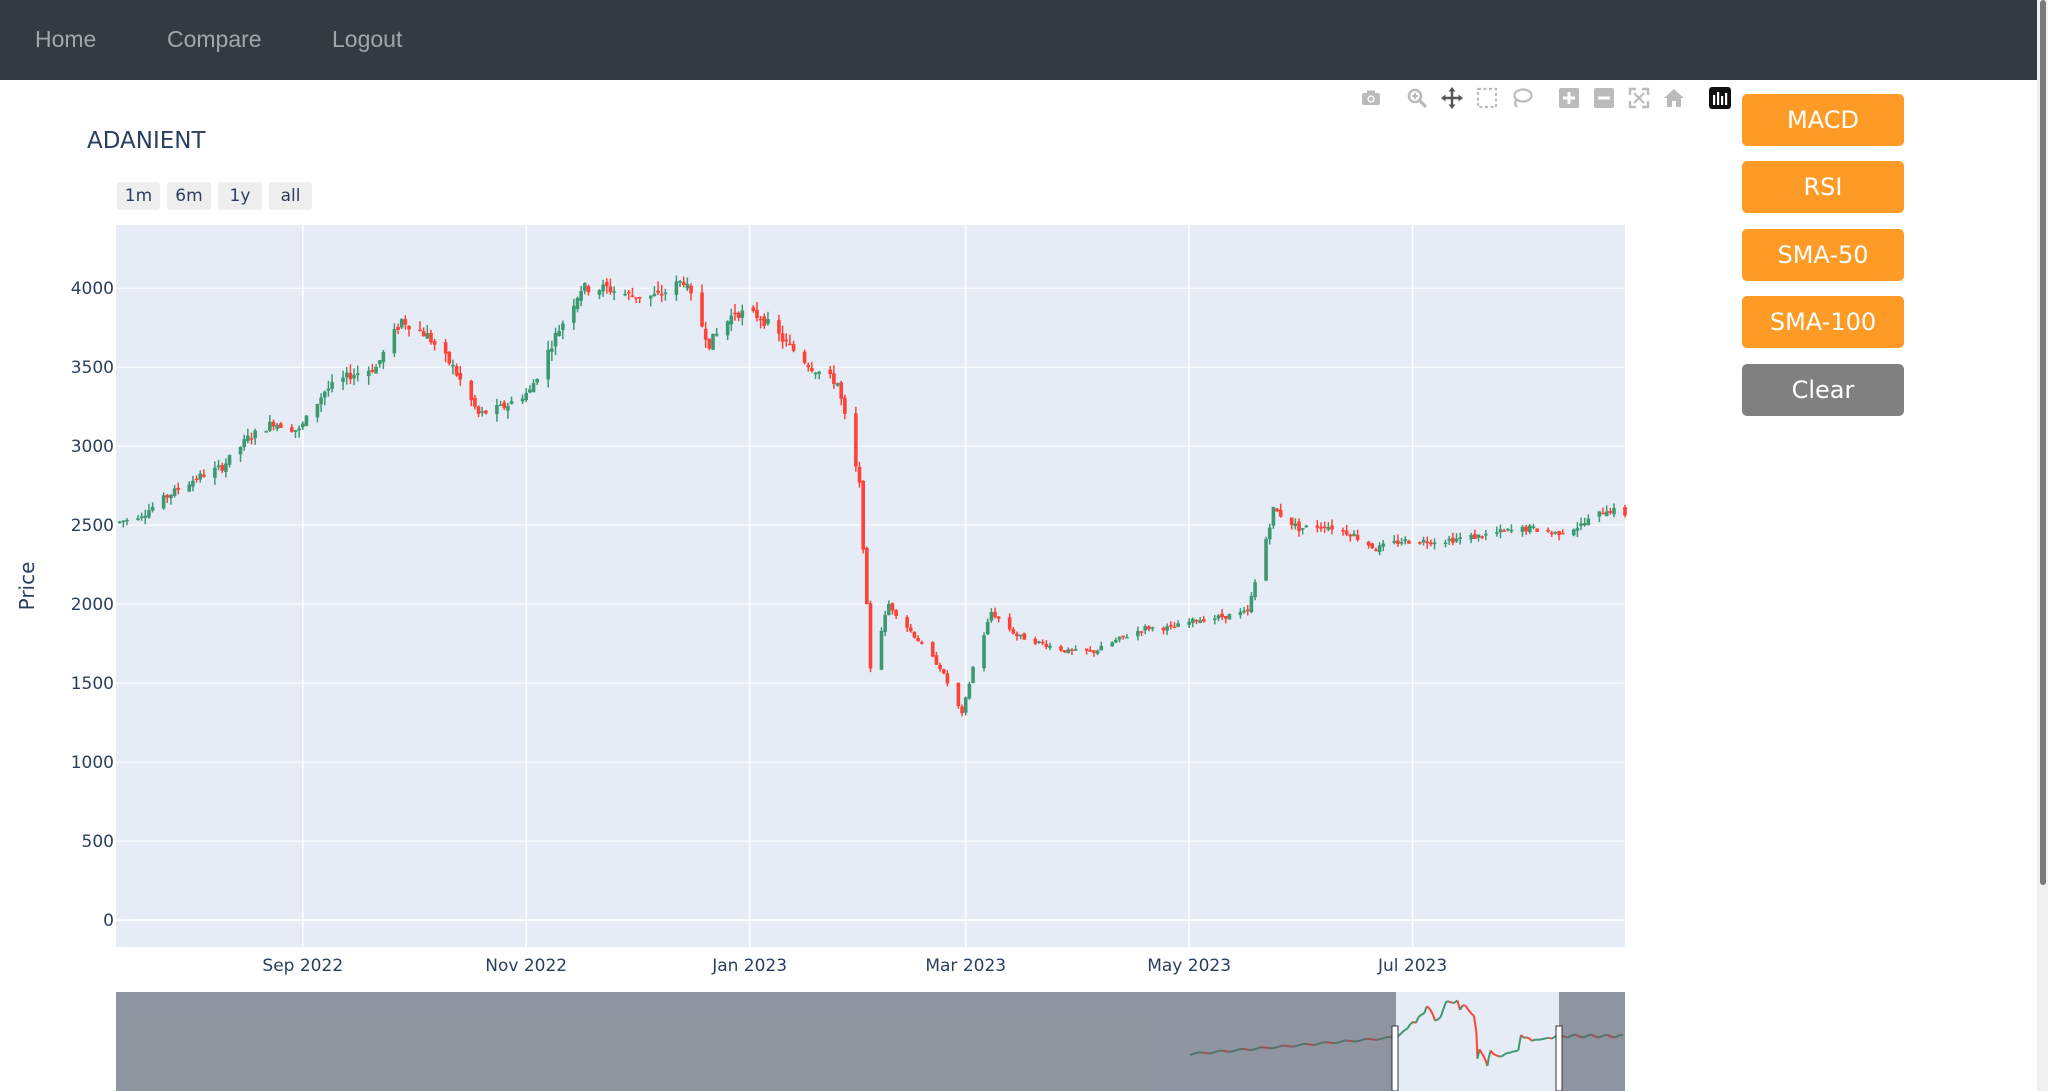 The height and width of the screenshot is (1091, 2048). What do you see at coordinates (1823, 390) in the screenshot?
I see `clear-button: Clear` at bounding box center [1823, 390].